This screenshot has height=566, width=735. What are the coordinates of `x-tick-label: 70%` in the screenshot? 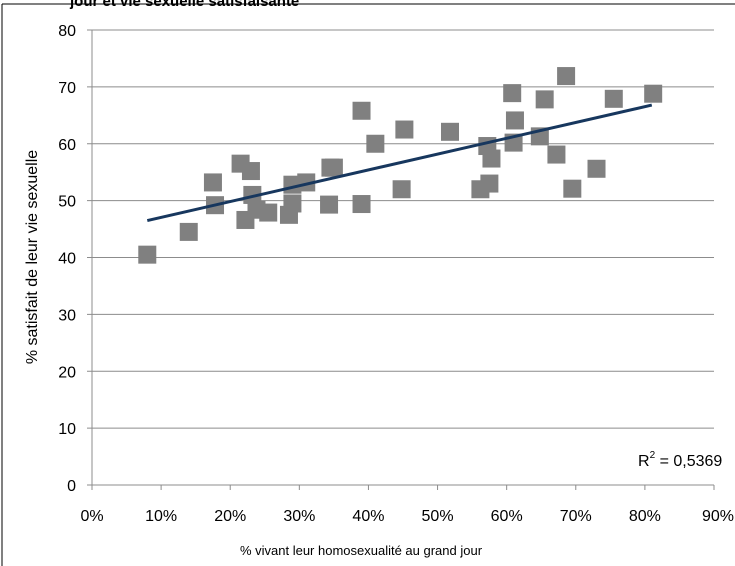 It's located at (576, 516).